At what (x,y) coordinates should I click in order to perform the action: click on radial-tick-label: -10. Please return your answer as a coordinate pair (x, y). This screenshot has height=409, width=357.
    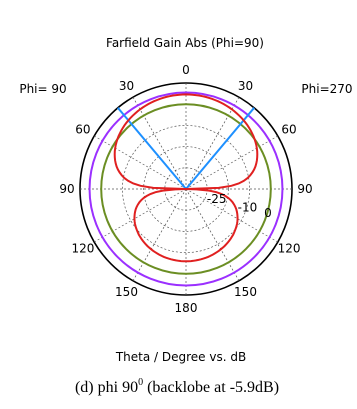
    Looking at the image, I should click on (248, 207).